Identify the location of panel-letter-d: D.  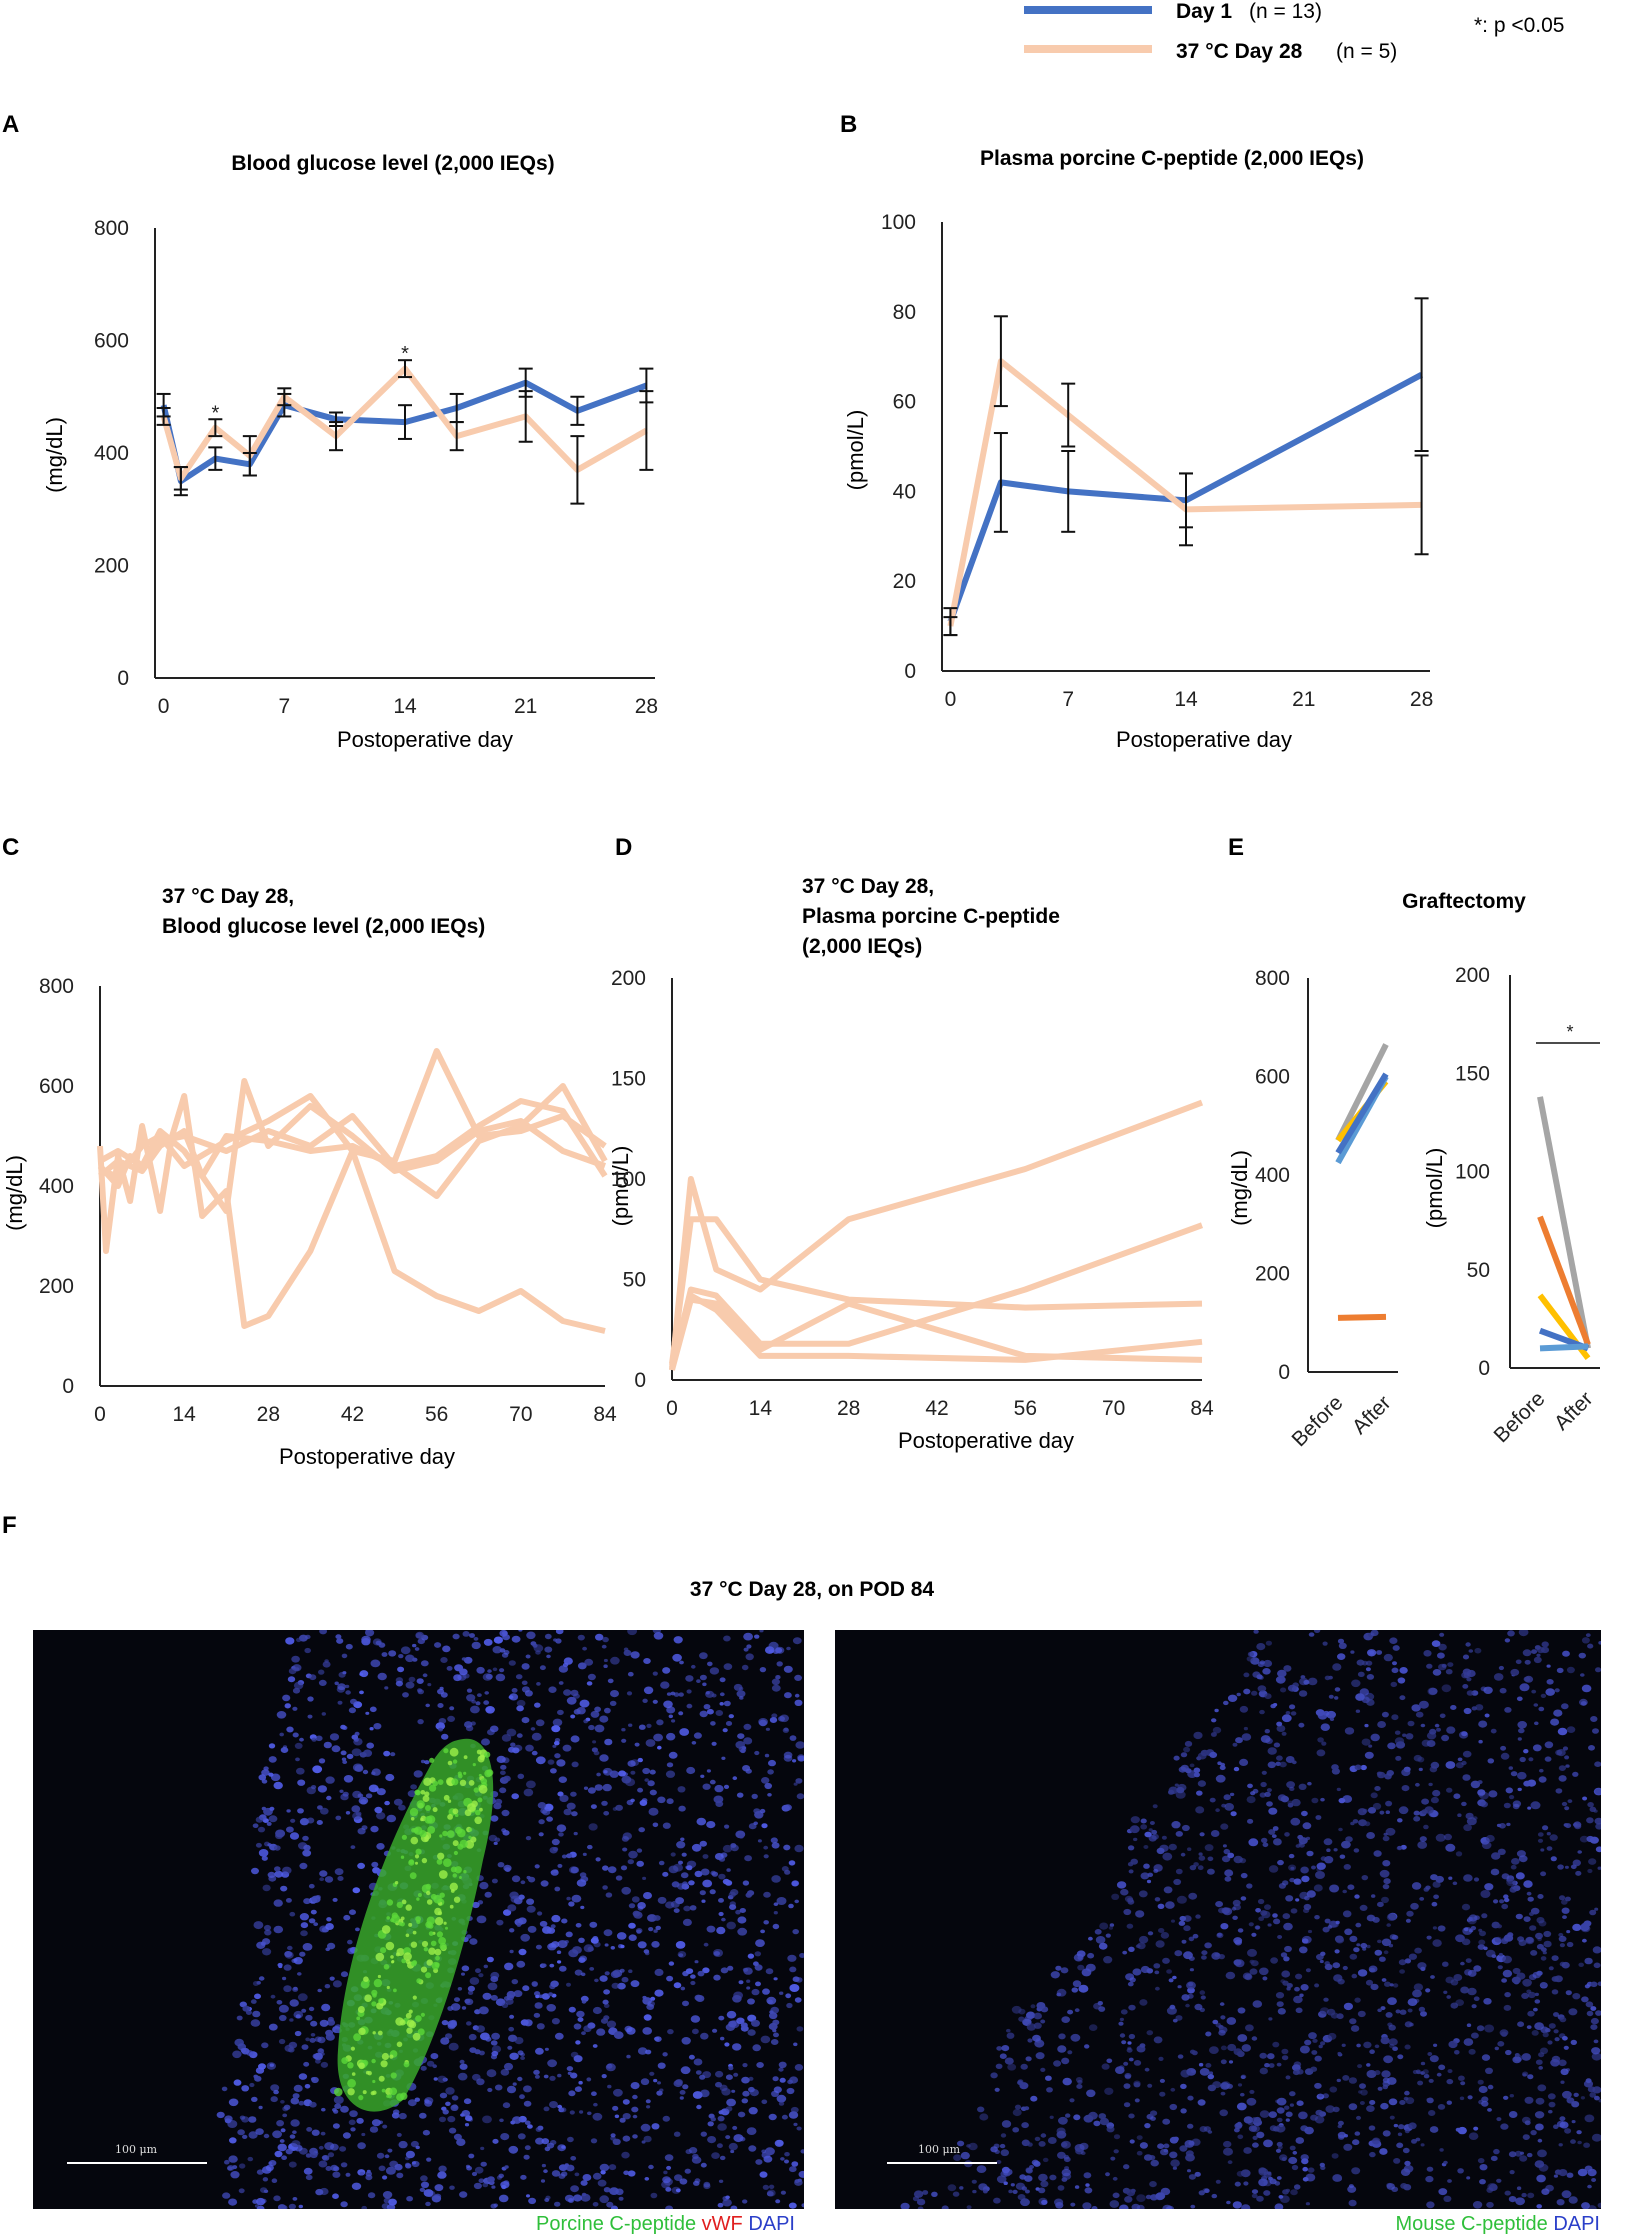
(623, 847).